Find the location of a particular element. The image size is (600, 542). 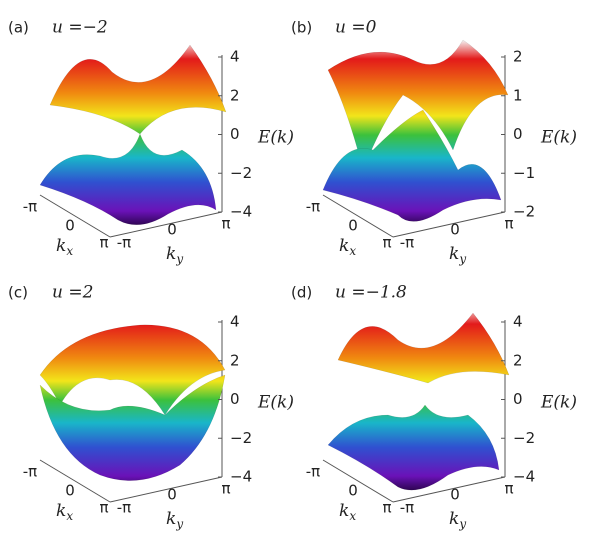

panel-label: (c) is located at coordinates (18, 293).